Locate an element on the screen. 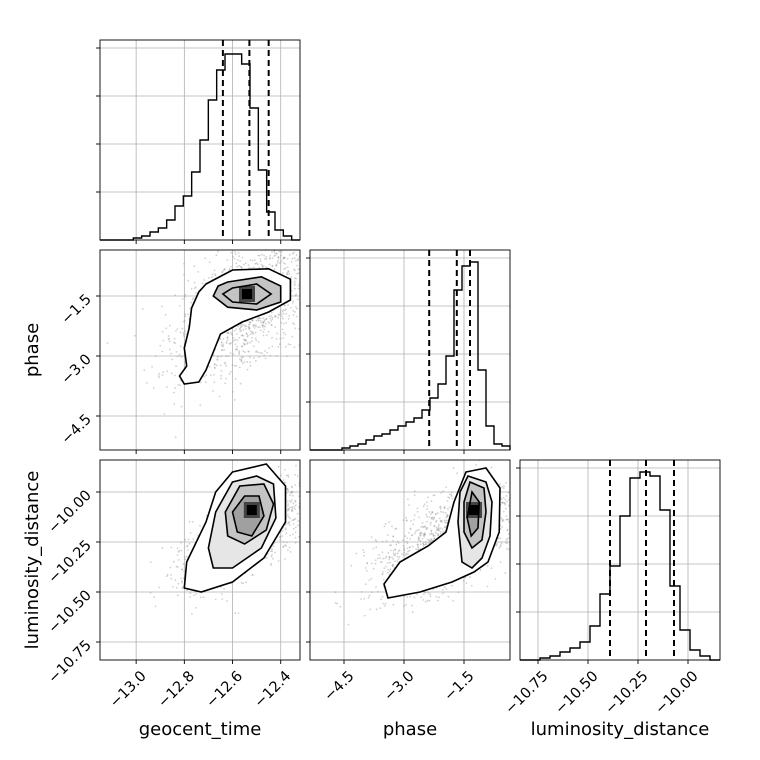 This screenshot has width=760, height=760. histogram-luminosity_distance is located at coordinates (620, 566).